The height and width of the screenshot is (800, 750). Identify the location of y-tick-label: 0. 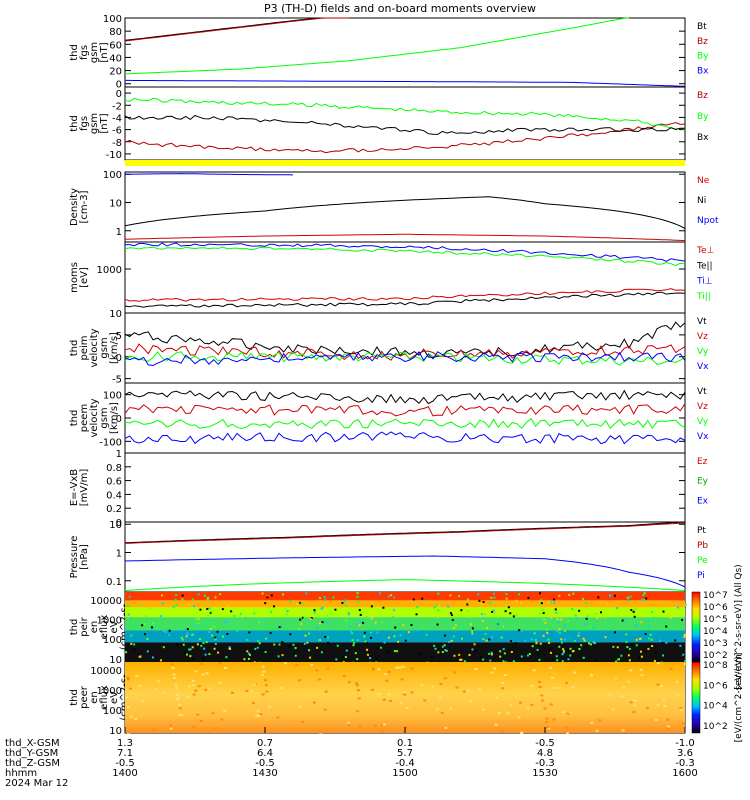
(119, 358).